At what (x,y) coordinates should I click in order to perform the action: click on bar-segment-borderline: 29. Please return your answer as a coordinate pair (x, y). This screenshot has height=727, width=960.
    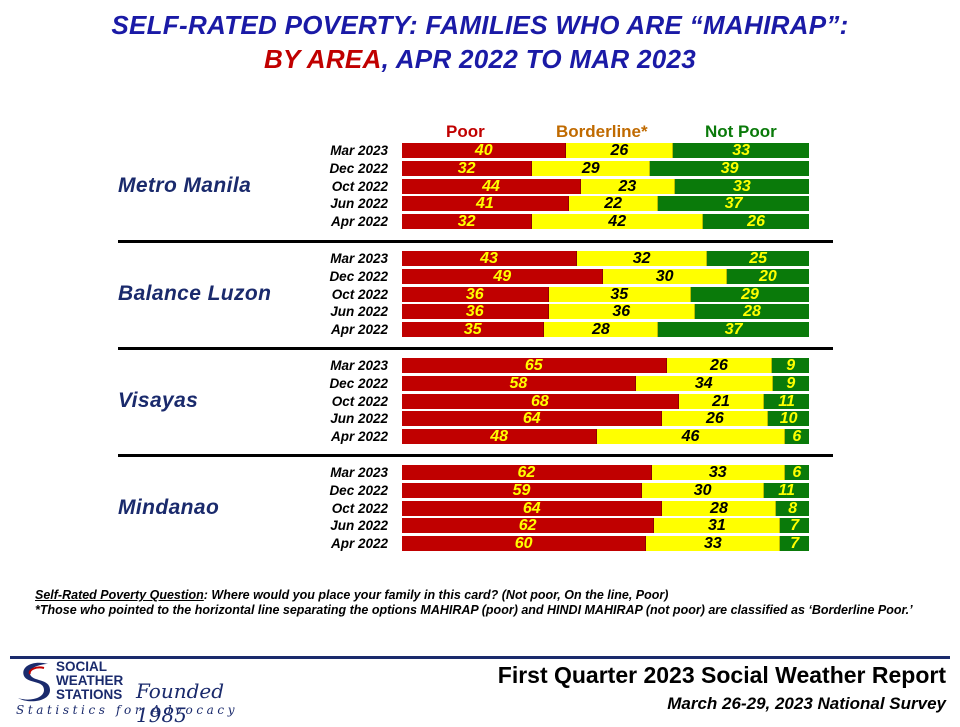
    Looking at the image, I should click on (591, 168).